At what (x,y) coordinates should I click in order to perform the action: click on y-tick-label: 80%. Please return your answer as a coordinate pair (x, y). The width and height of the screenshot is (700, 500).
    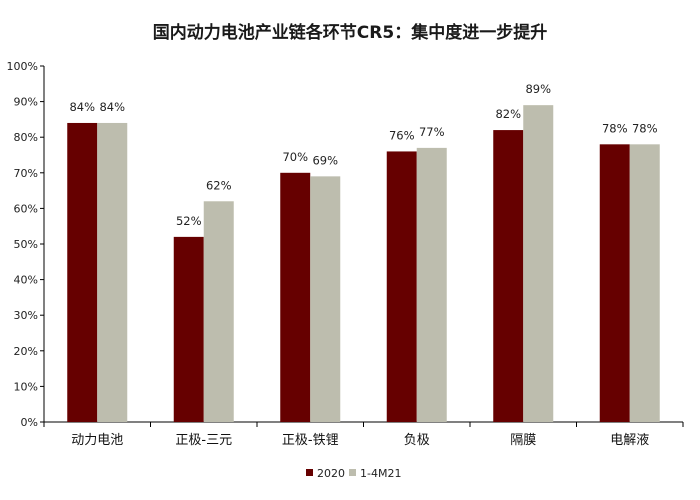
    Looking at the image, I should click on (26, 137).